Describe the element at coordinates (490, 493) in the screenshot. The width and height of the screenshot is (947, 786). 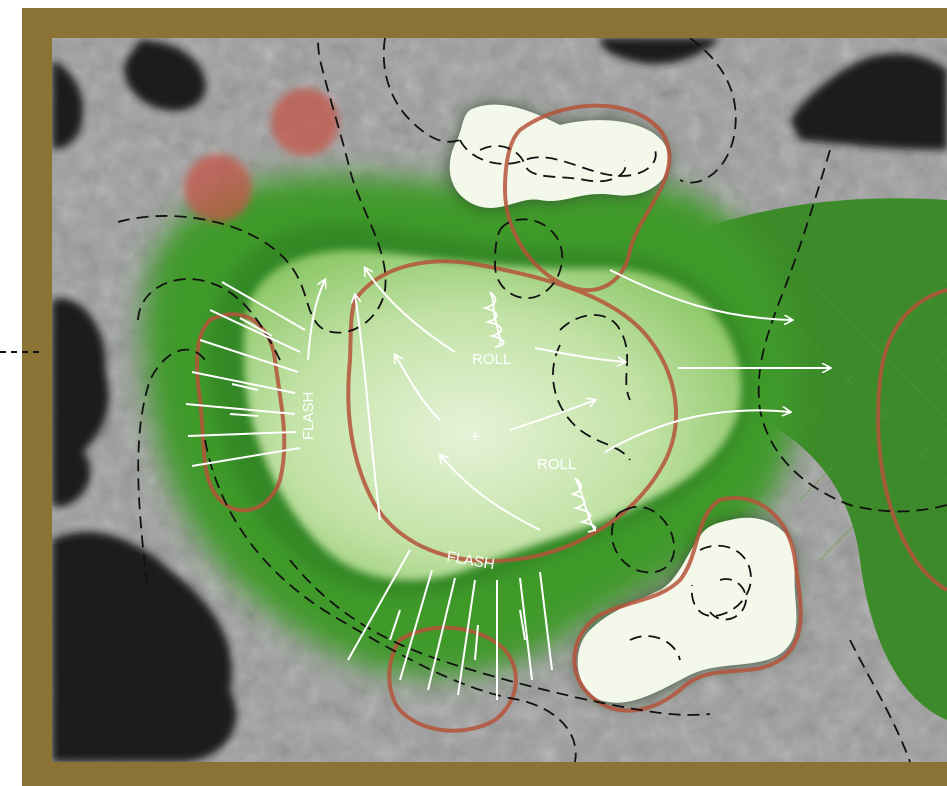
I see `arrow-w` at that location.